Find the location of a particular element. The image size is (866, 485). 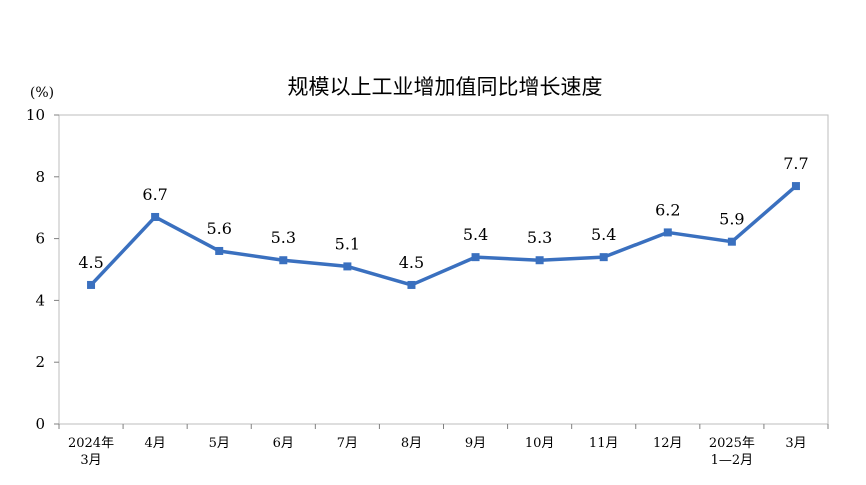

x-tick-label: 12月 is located at coordinates (668, 443).